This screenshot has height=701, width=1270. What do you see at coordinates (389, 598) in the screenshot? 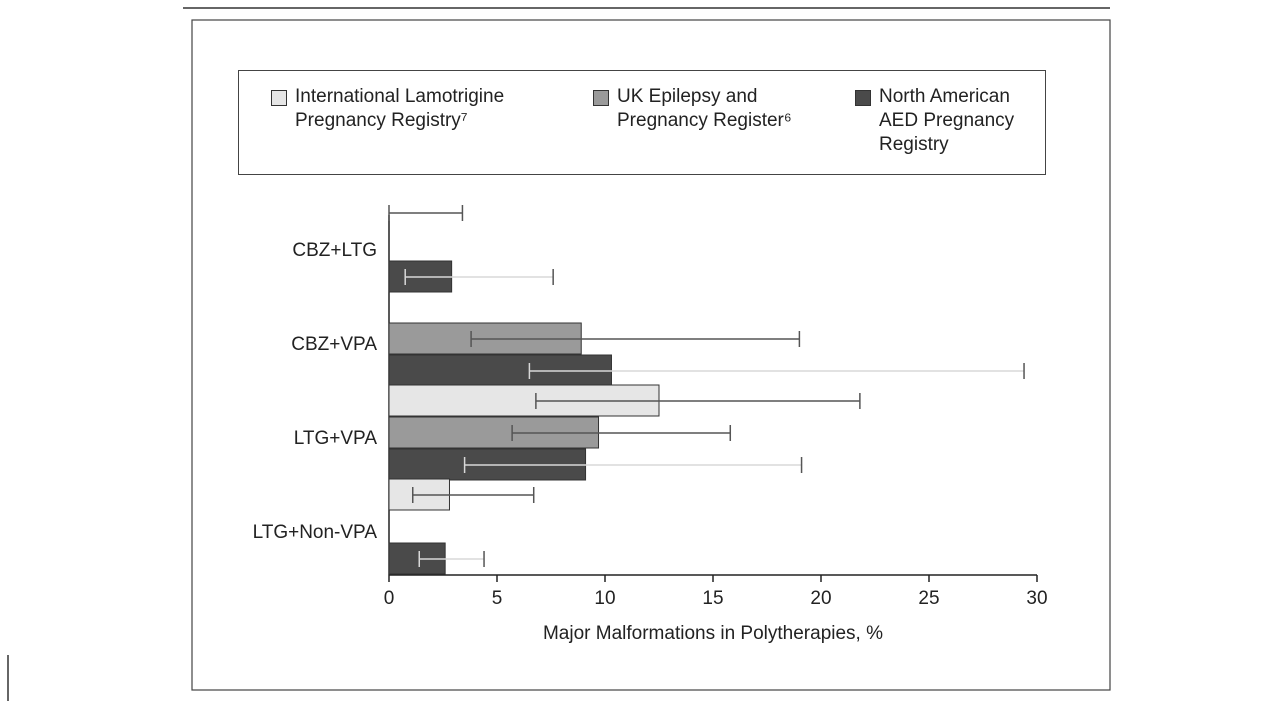
I see `x-tick-label: 0` at bounding box center [389, 598].